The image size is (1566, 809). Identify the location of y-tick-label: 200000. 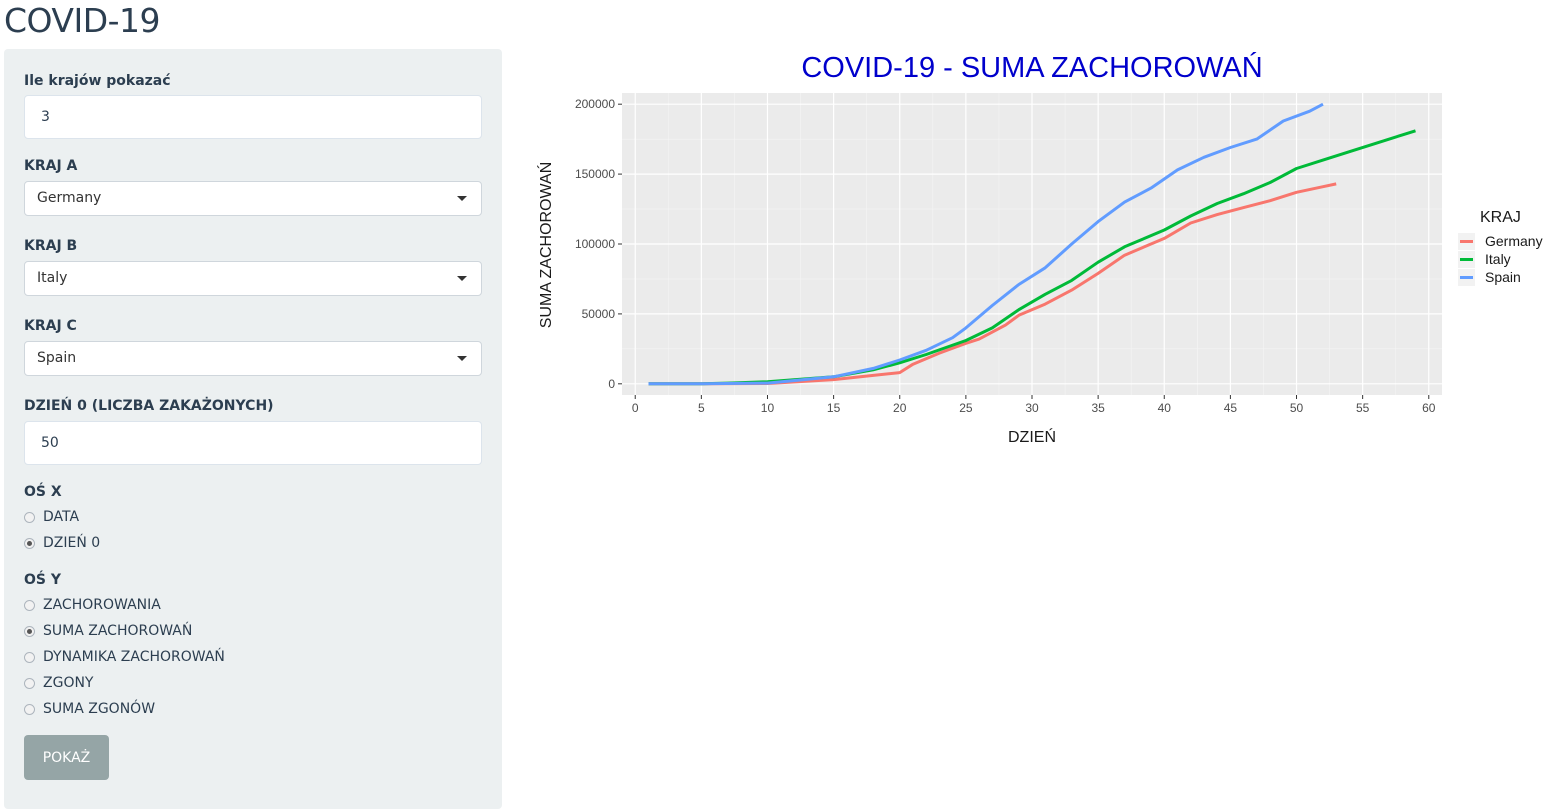
(595, 104).